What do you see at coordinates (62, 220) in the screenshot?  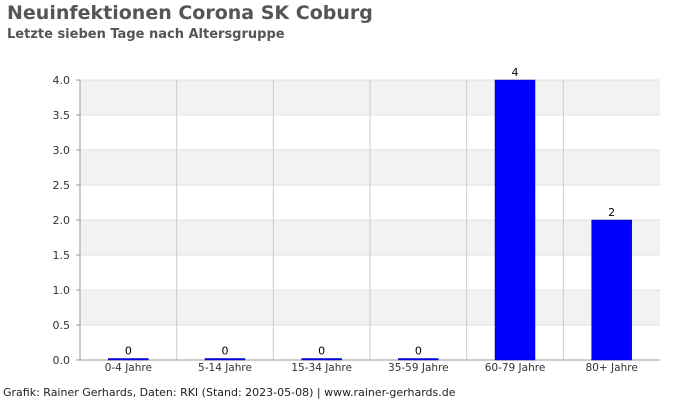 I see `y-tick-label: 2.0` at bounding box center [62, 220].